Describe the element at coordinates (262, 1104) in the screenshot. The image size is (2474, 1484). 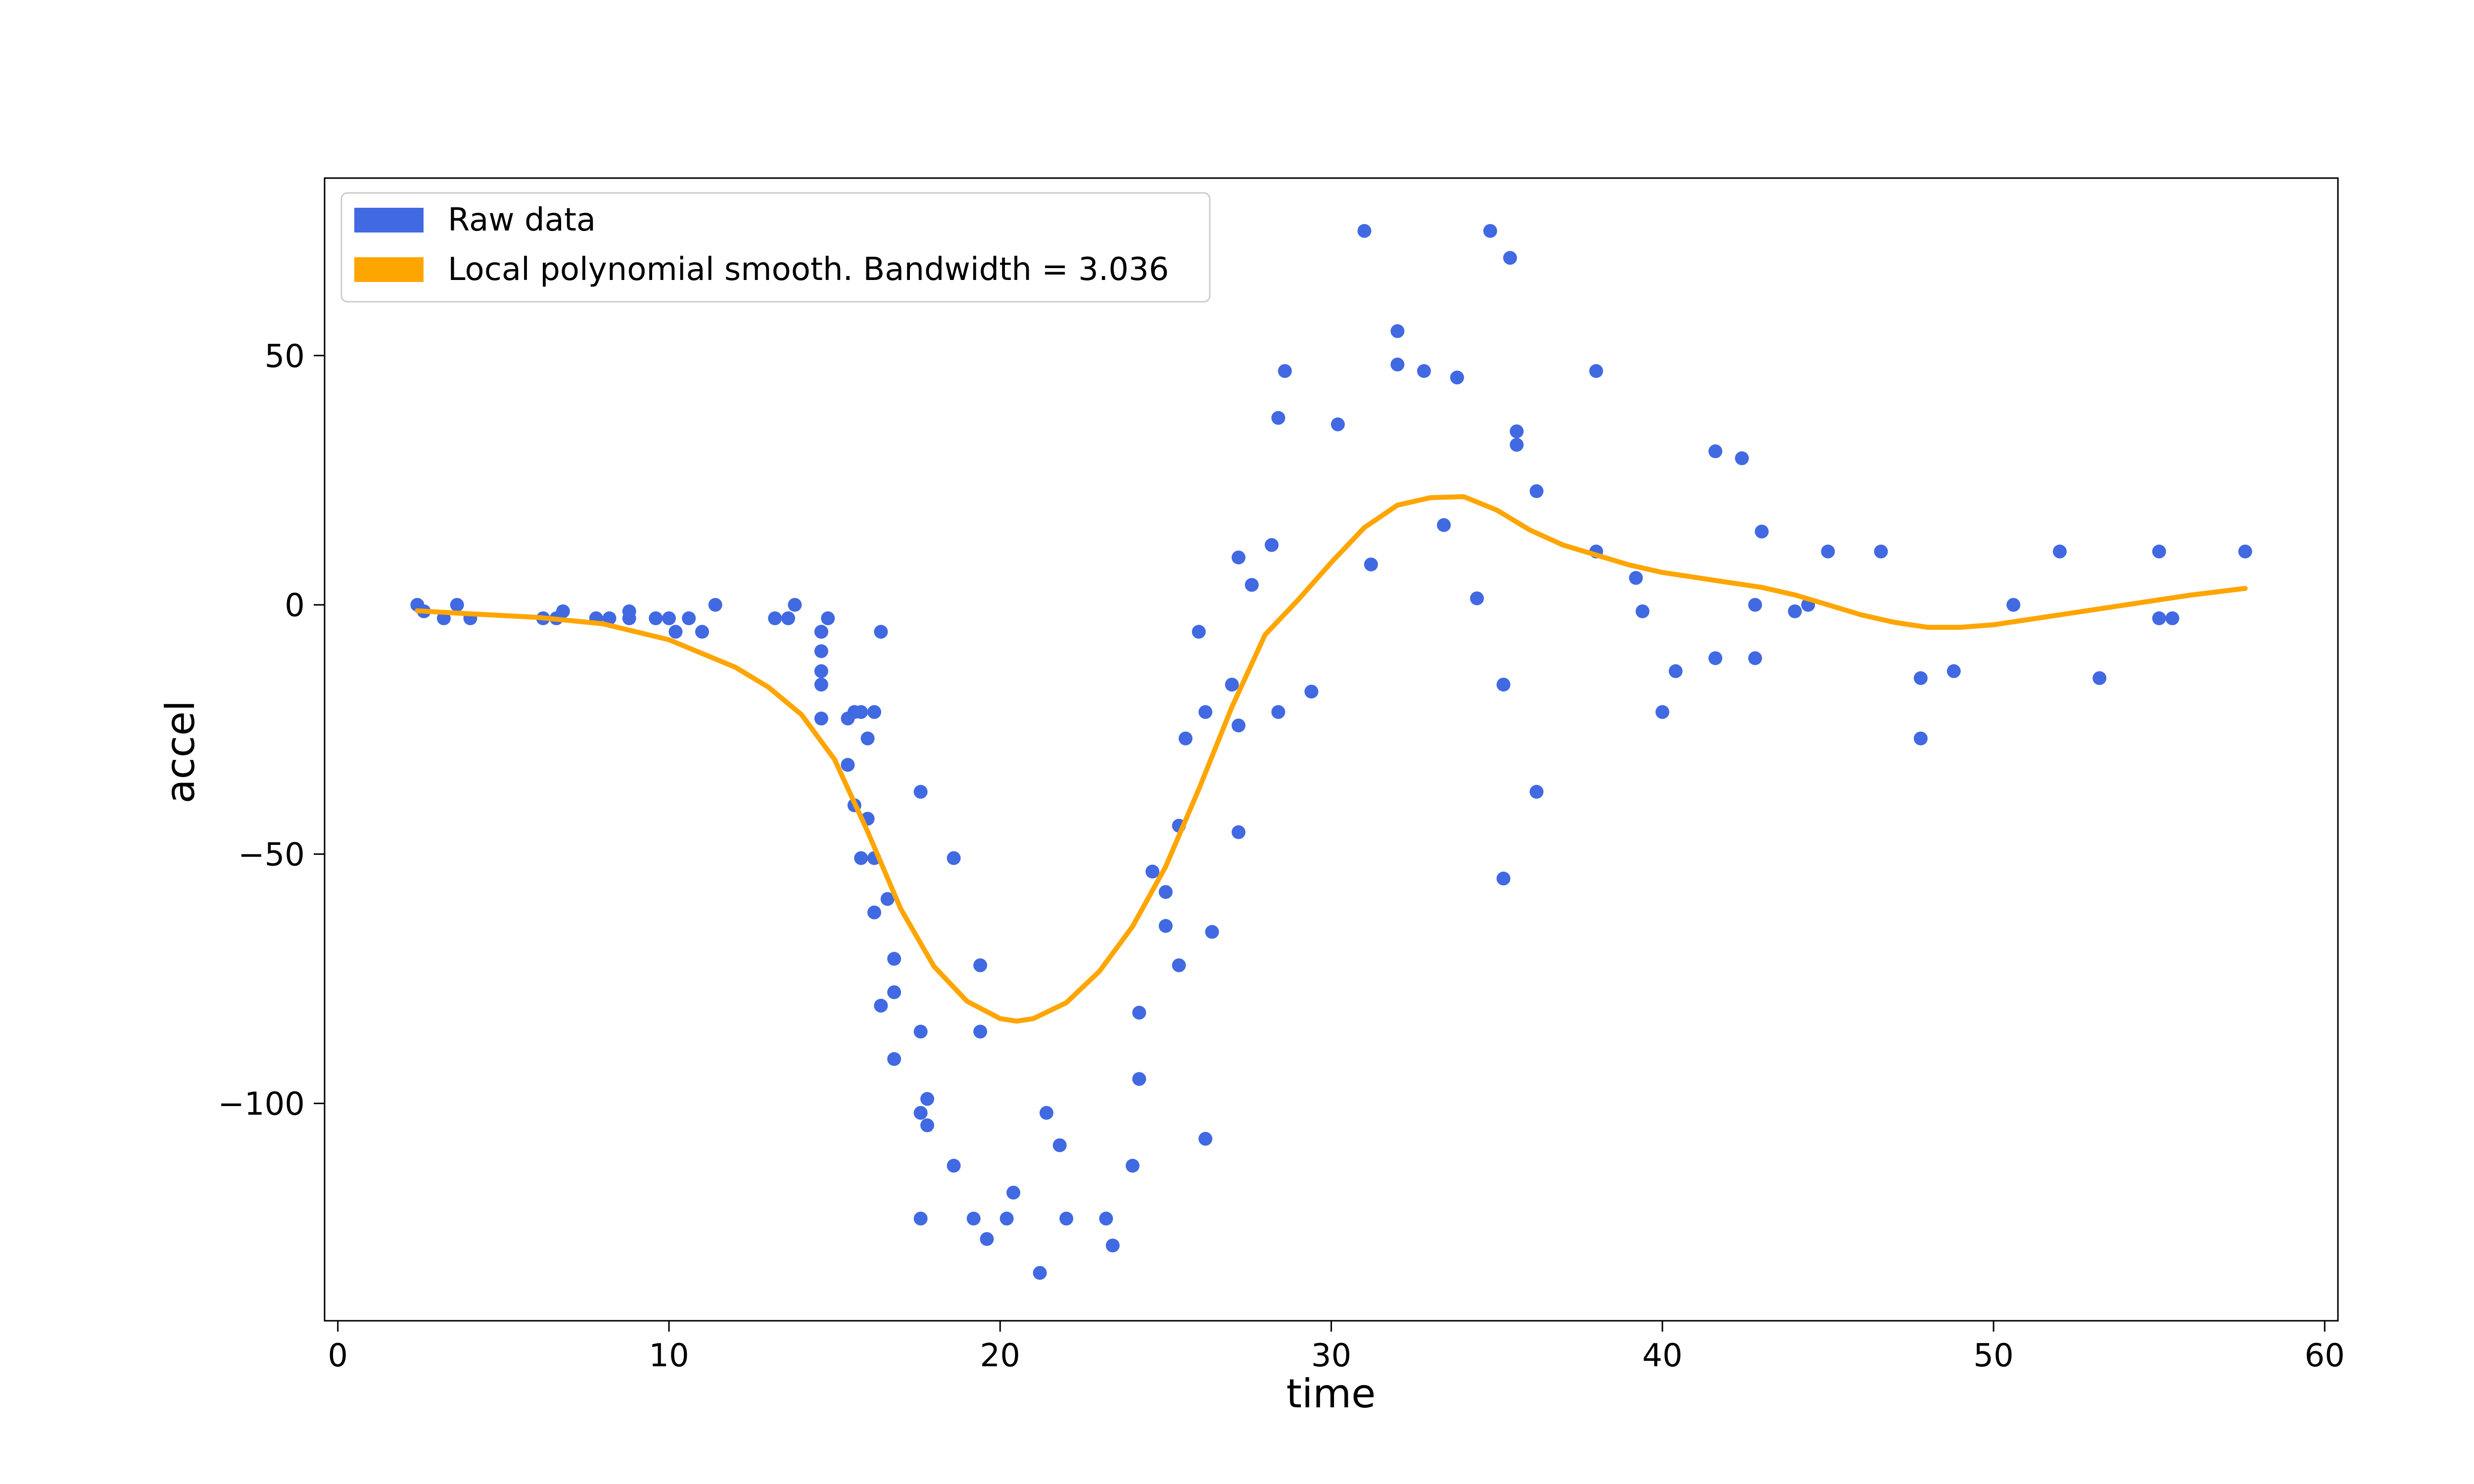
I see `y-tick-label: −100` at that location.